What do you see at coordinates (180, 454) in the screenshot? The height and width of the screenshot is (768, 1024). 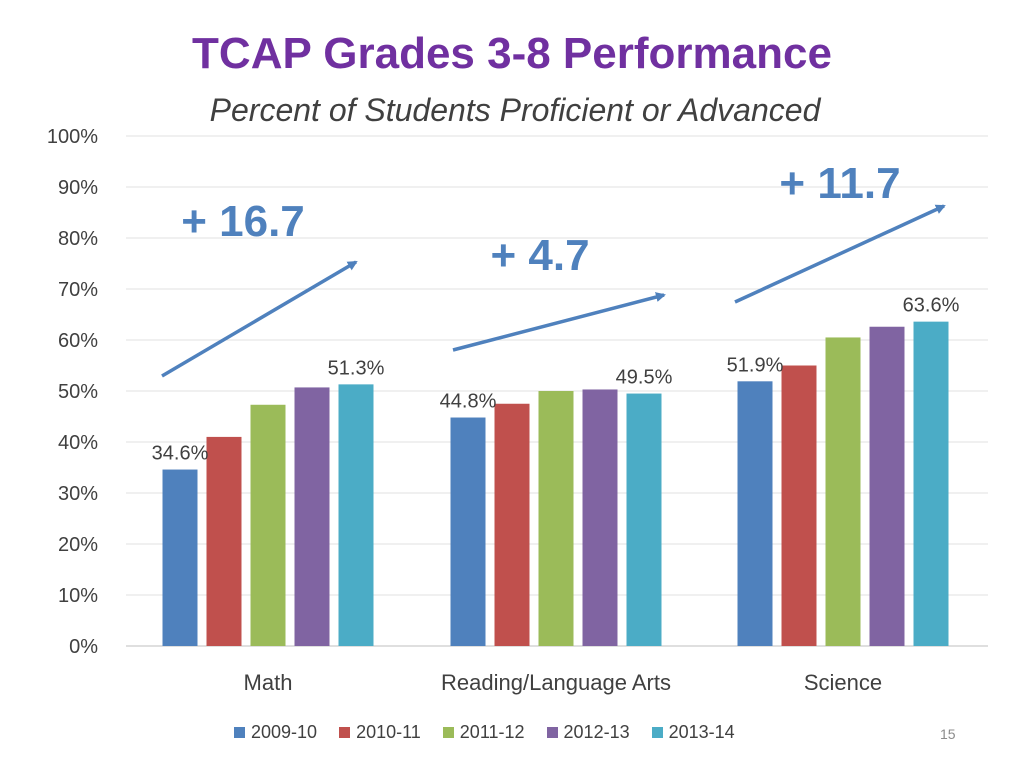 I see `data-label: 34.6%` at bounding box center [180, 454].